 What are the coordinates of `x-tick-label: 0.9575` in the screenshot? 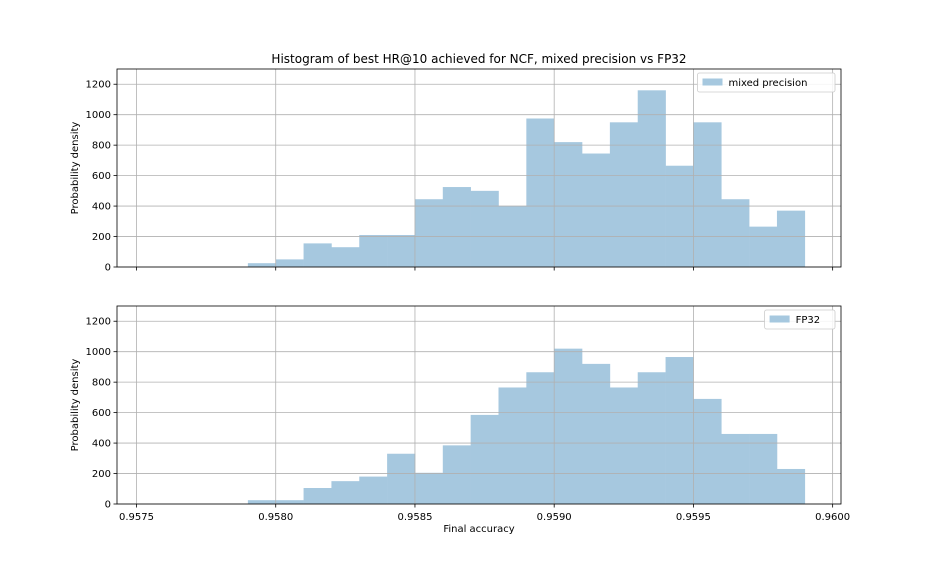 It's located at (136, 517).